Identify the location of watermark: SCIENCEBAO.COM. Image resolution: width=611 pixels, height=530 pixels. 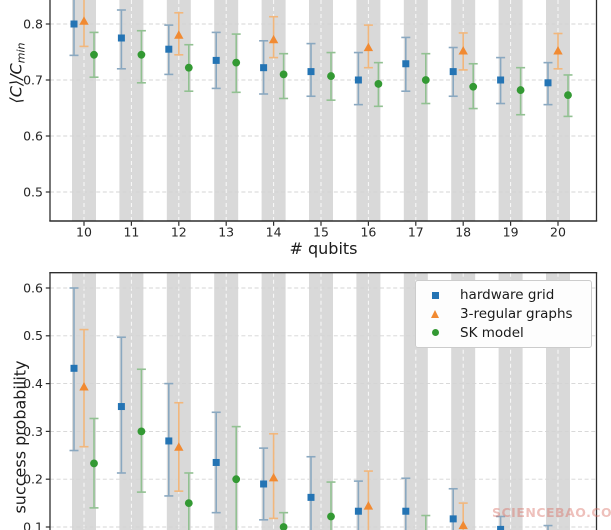
(551, 512).